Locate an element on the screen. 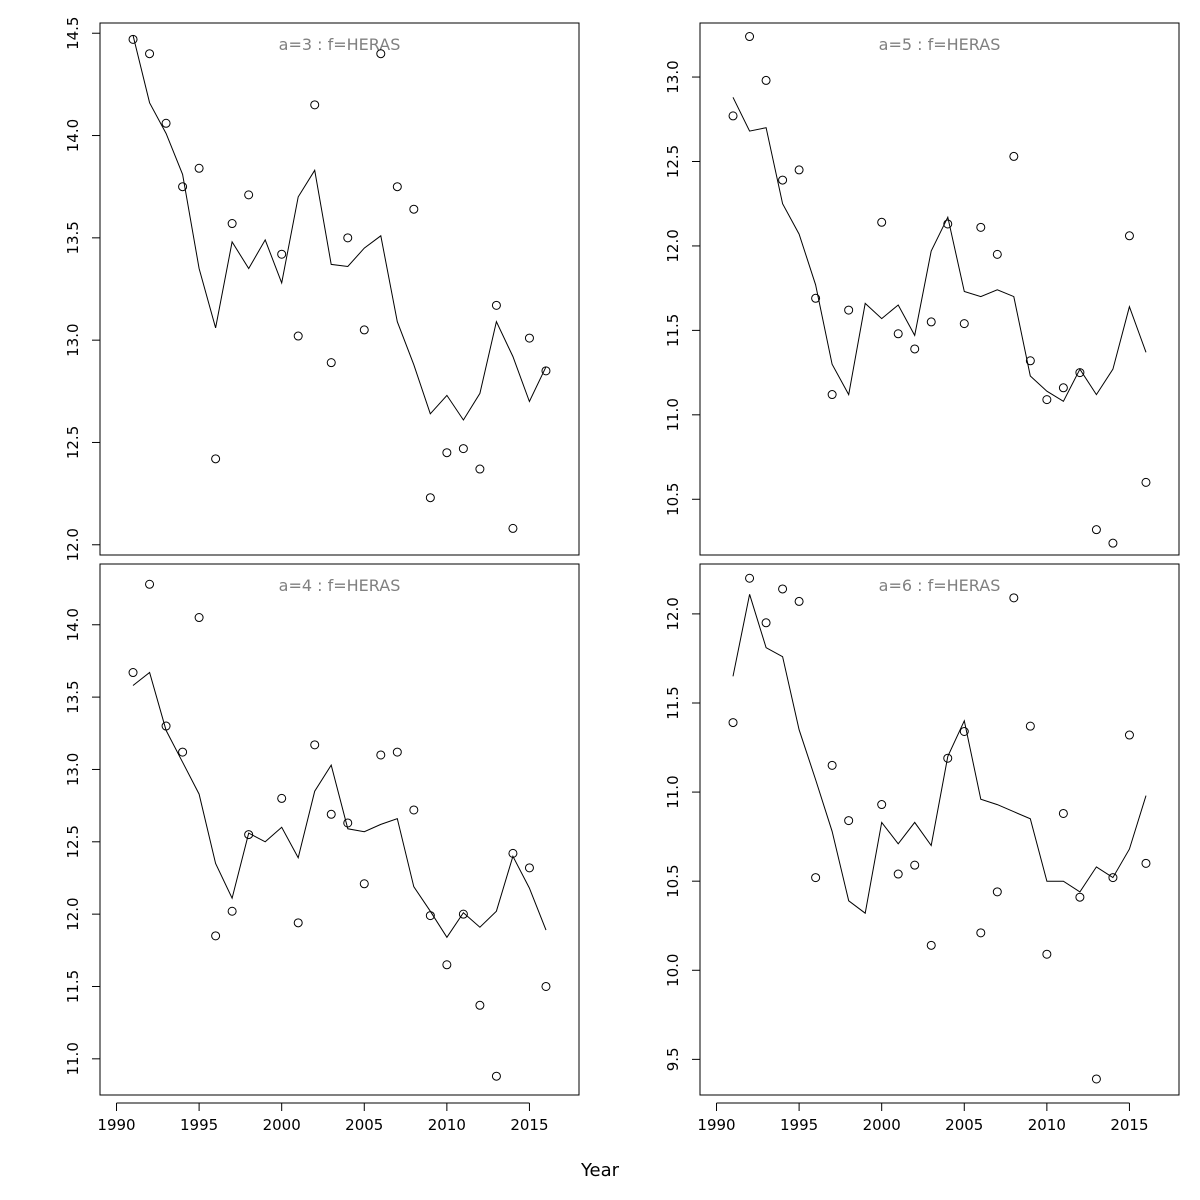 The height and width of the screenshot is (1200, 1200). chart-2-y-tick-label: 13.0 is located at coordinates (73, 769).